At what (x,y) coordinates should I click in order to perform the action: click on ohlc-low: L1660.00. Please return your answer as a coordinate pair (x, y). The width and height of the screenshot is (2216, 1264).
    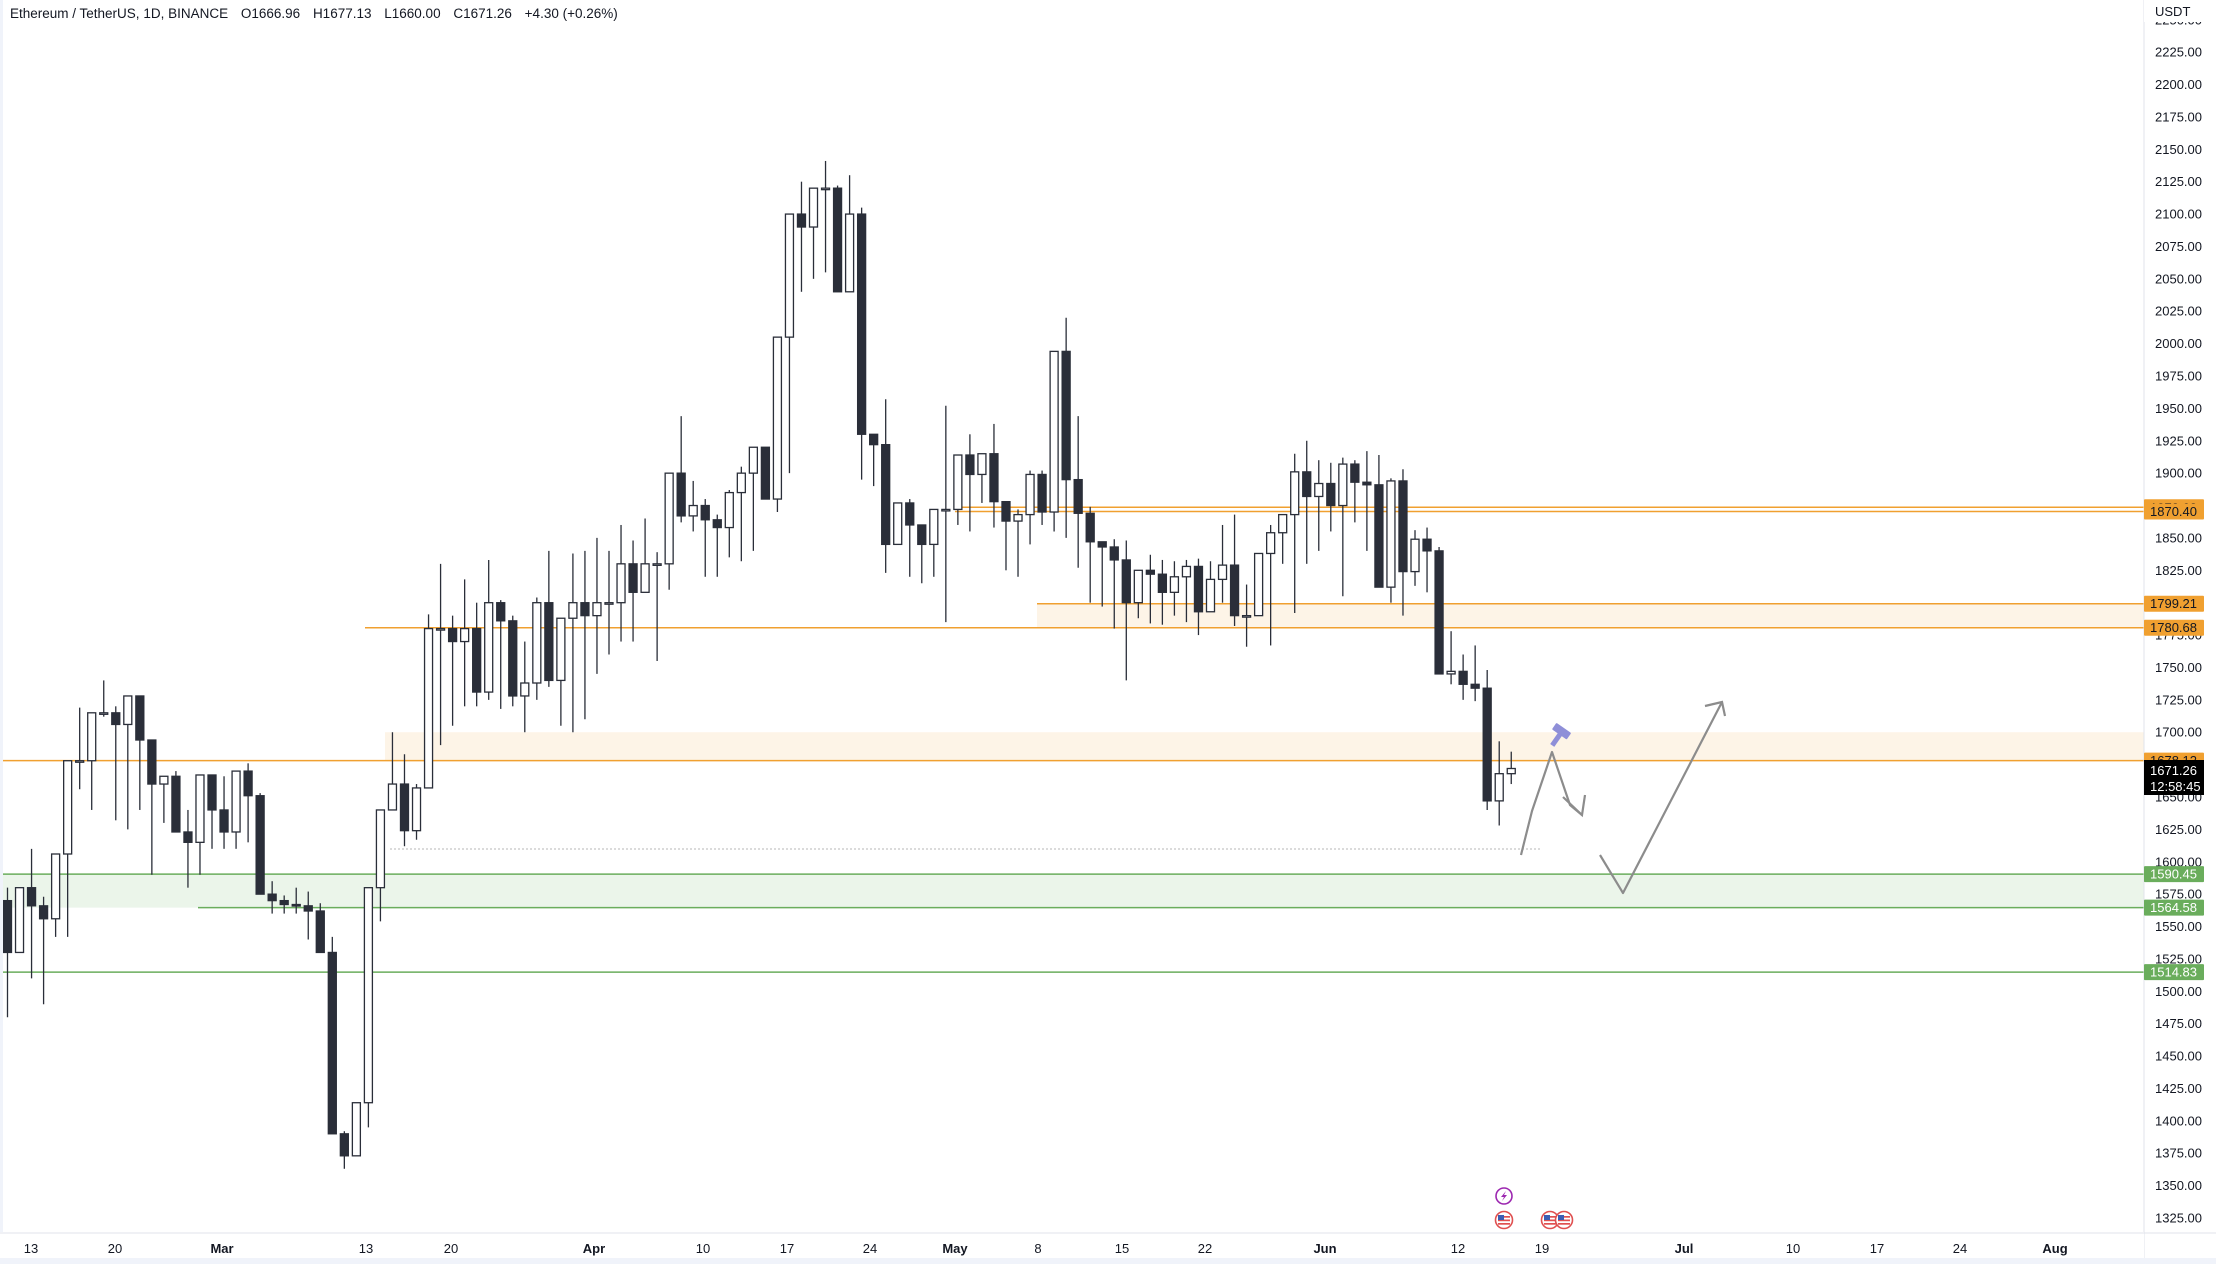
    Looking at the image, I should click on (412, 13).